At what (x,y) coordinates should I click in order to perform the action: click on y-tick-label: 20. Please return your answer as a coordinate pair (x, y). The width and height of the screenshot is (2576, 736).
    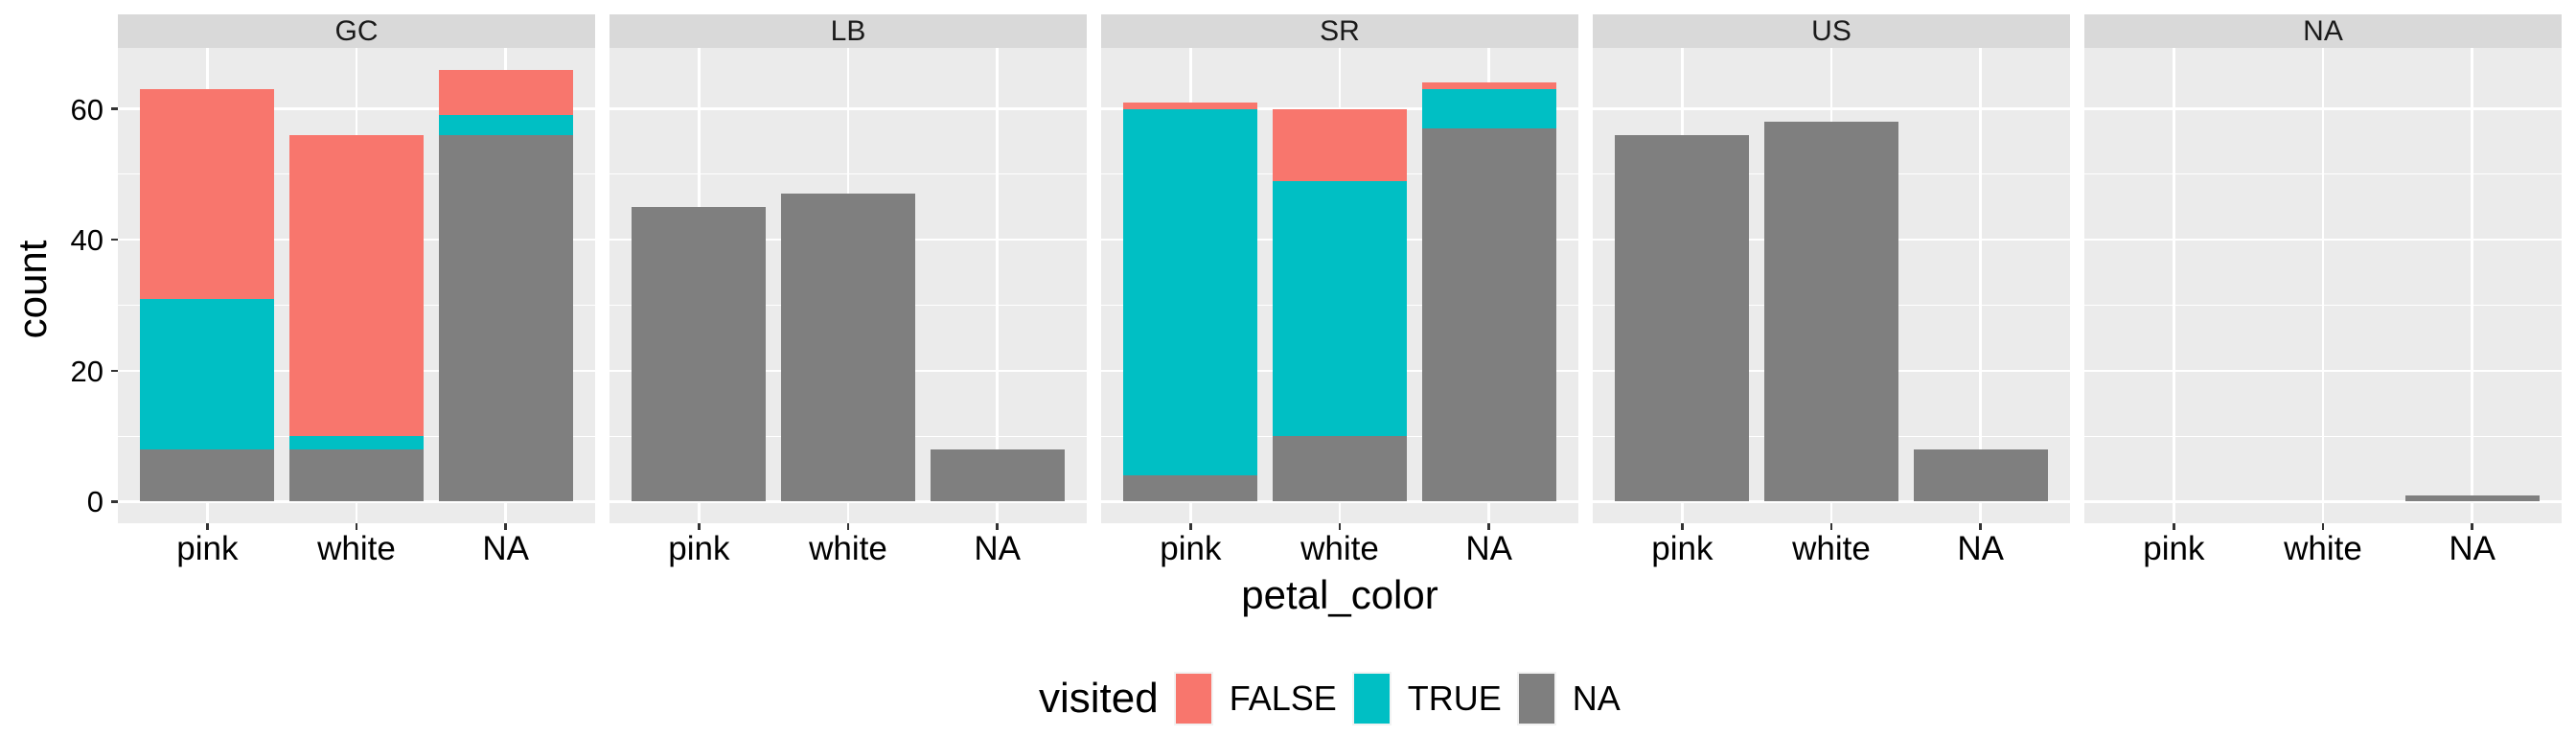
    Looking at the image, I should click on (87, 371).